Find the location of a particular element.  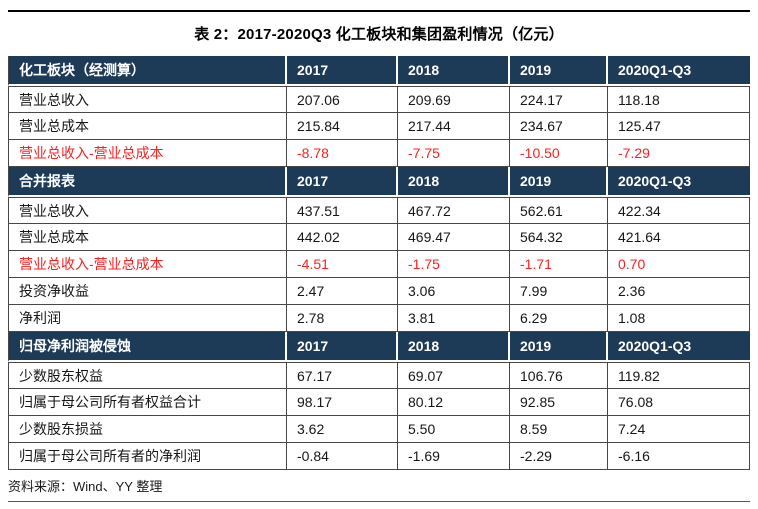

table-row: 归属于母公司所有者的净利润 -0.84 -1.69 -2.29 -6.16 is located at coordinates (379, 456).